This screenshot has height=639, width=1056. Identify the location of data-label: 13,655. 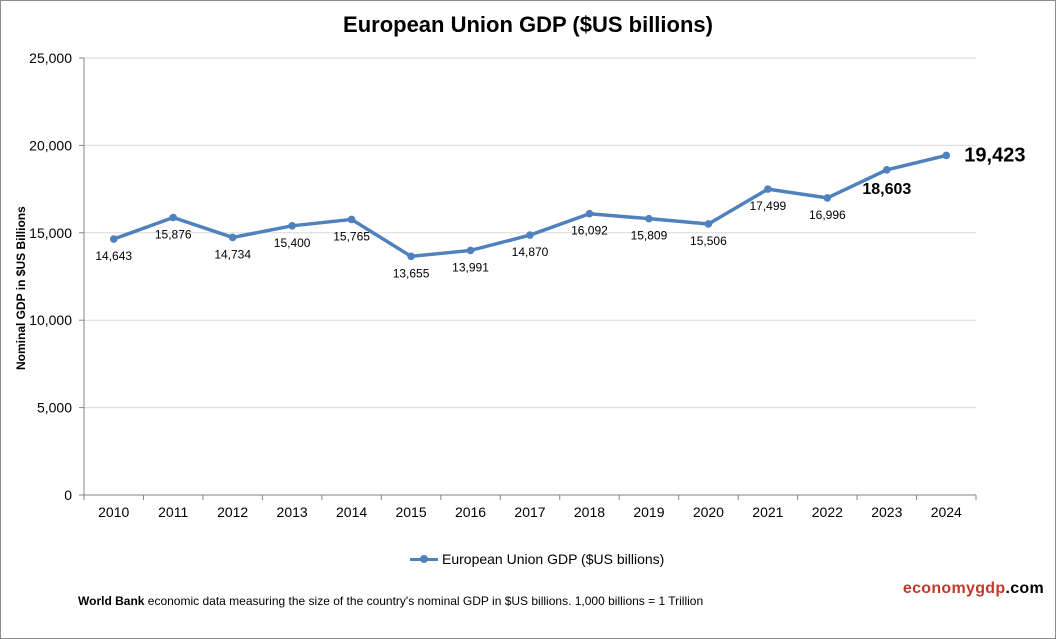
(411, 273).